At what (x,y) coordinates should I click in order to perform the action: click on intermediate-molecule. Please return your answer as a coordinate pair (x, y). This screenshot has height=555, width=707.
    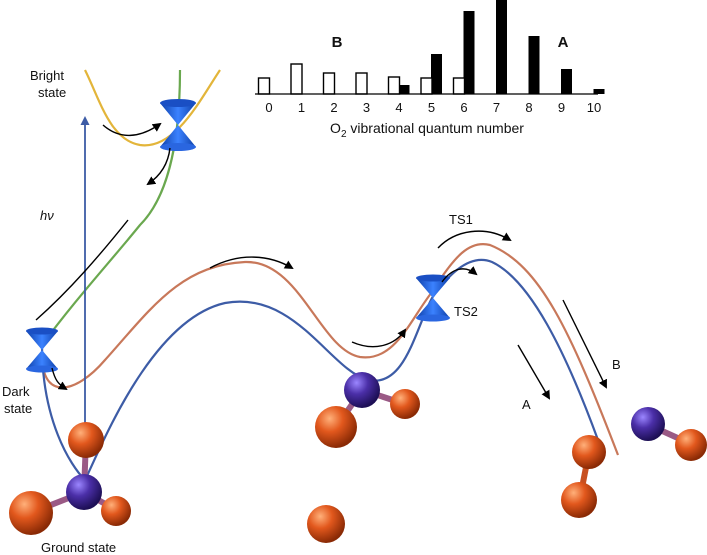
    Looking at the image, I should click on (367, 410).